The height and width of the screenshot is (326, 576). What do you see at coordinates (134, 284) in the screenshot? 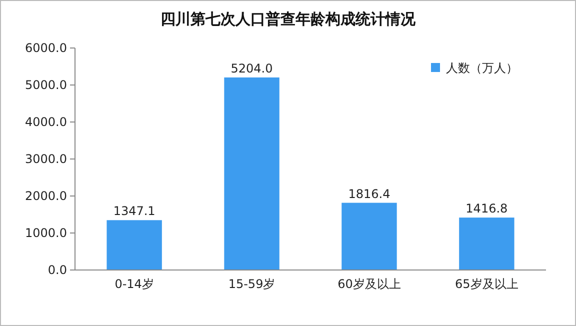
I see `x-tick-label: 0-14岁` at bounding box center [134, 284].